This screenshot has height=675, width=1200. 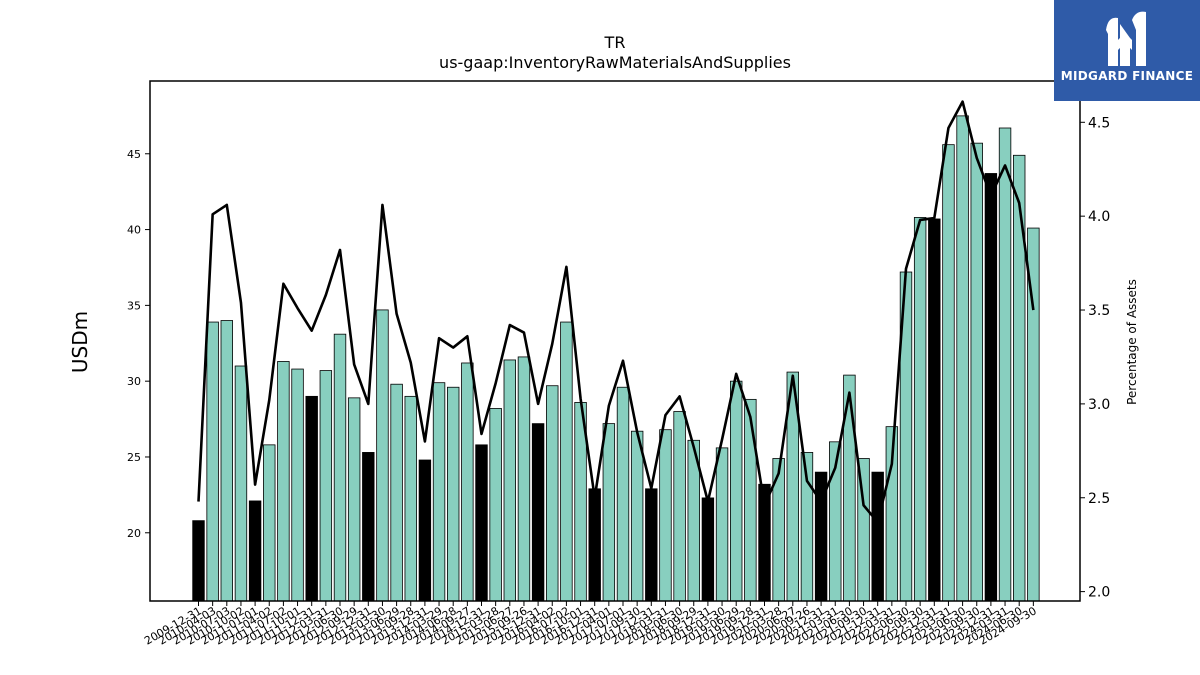 I want to click on midgard-logo-icon, so click(x=1126, y=38).